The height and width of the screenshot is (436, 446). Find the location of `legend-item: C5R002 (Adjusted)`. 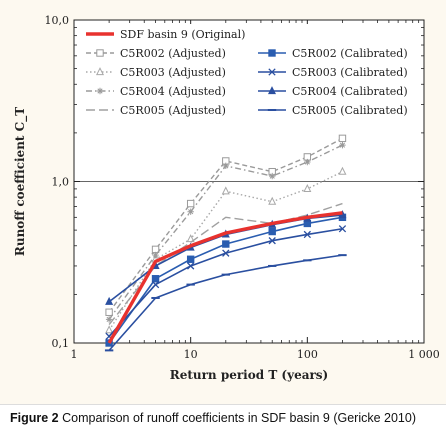

legend-item: C5R002 (Adjusted) is located at coordinates (156, 53).